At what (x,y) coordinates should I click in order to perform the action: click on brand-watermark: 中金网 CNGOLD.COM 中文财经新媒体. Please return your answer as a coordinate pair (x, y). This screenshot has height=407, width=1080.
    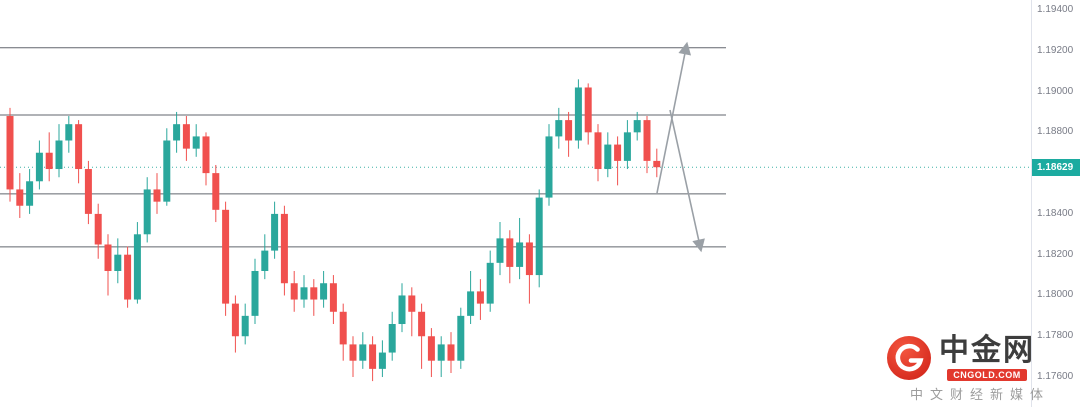
    Looking at the image, I should click on (968, 369).